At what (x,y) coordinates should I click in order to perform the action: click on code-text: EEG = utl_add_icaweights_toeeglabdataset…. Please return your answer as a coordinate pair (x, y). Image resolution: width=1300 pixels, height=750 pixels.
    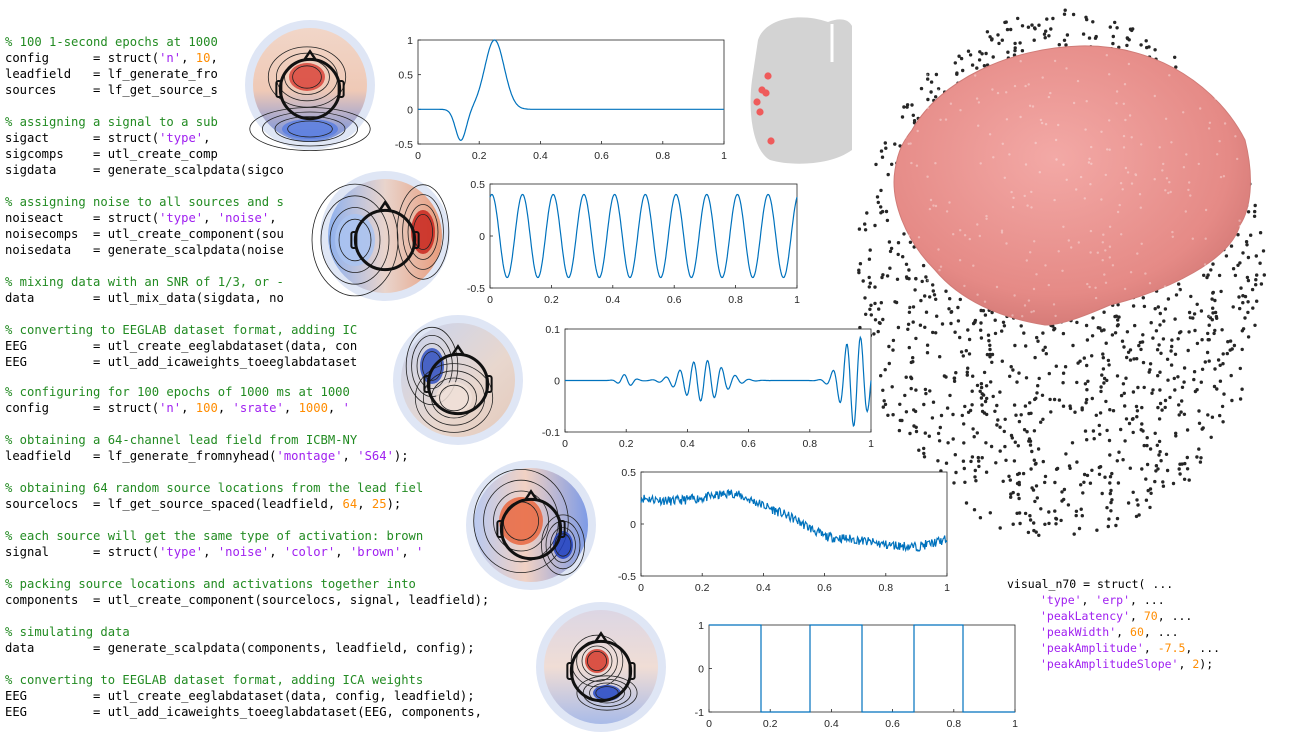
    Looking at the image, I should click on (243, 712).